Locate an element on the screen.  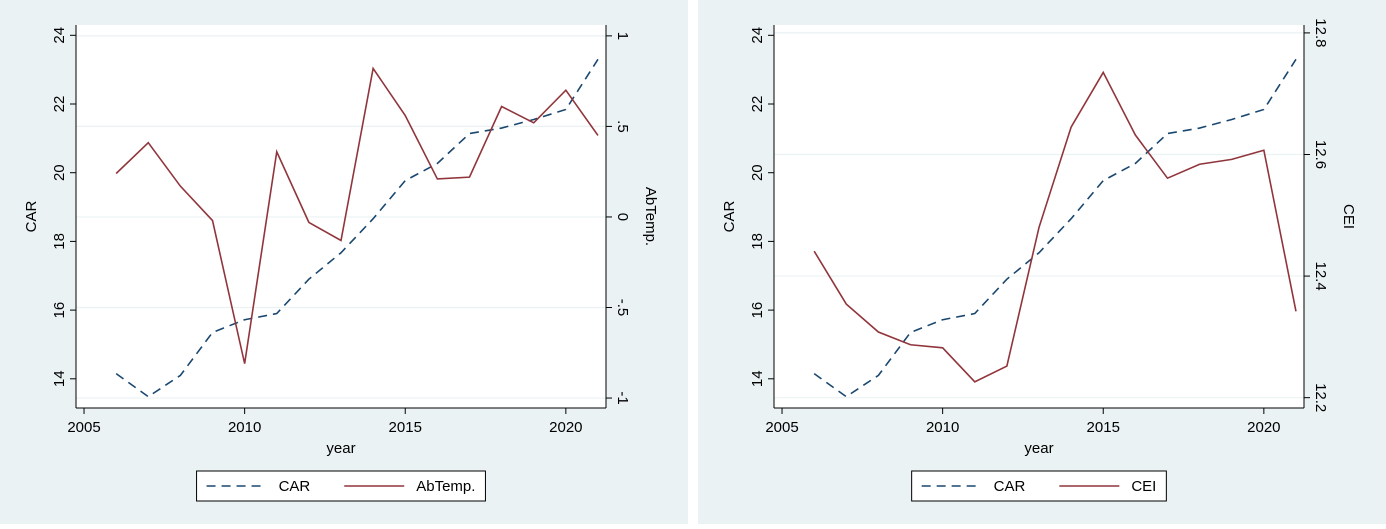
legend-label: AbTemp. is located at coordinates (445, 486).